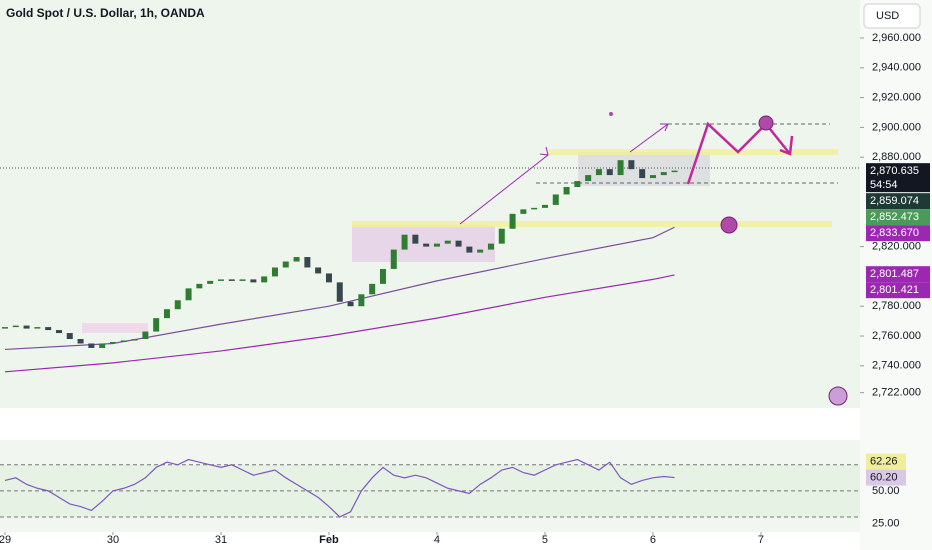  I want to click on y-tick-label: 2,960.000, so click(896, 38).